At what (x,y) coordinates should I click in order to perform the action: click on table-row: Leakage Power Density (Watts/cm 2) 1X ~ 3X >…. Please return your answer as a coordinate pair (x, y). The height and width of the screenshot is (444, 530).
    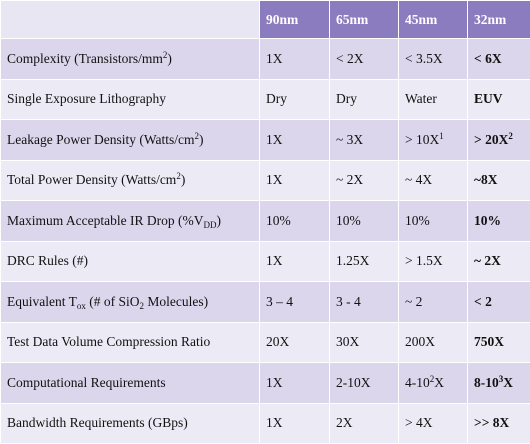
    Looking at the image, I should click on (265, 140).